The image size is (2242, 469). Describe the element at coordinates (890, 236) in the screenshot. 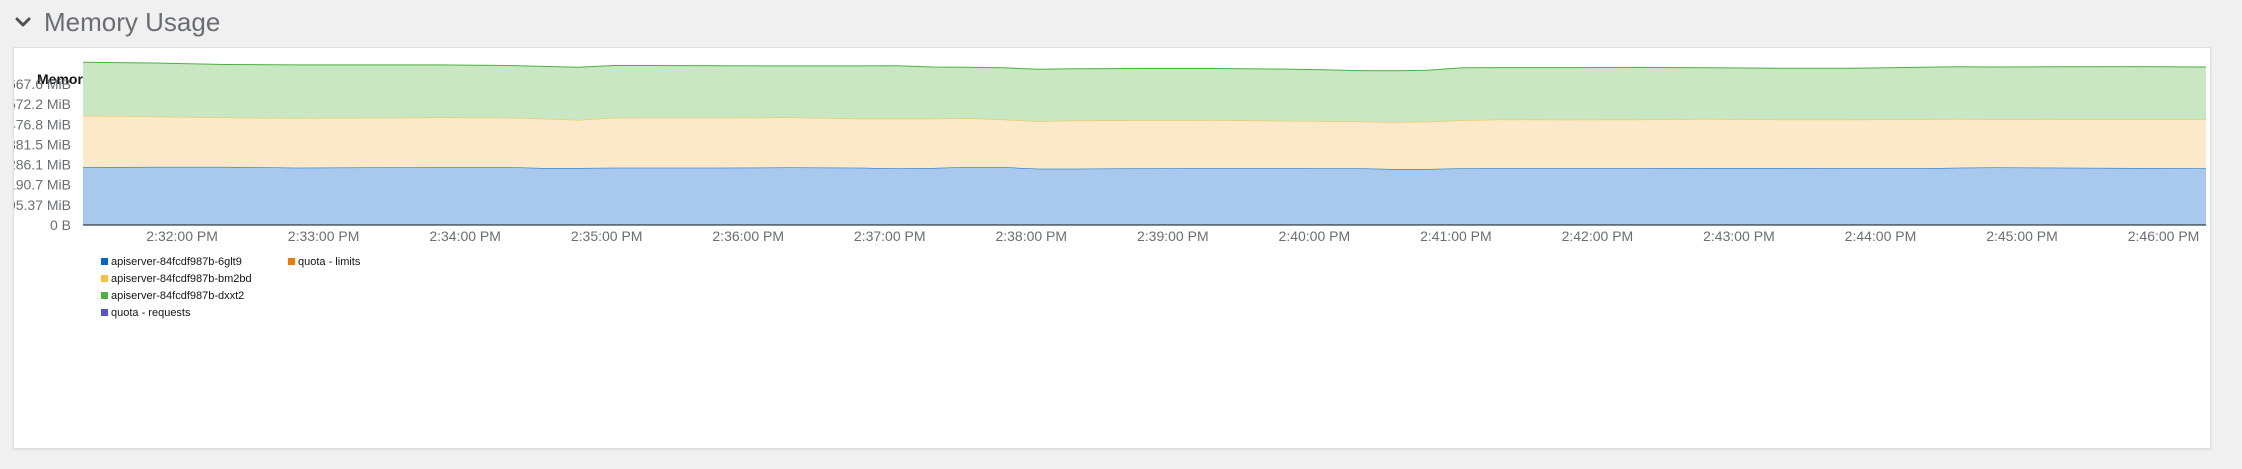

I see `x-tick-label: 2:37:00 PM` at that location.